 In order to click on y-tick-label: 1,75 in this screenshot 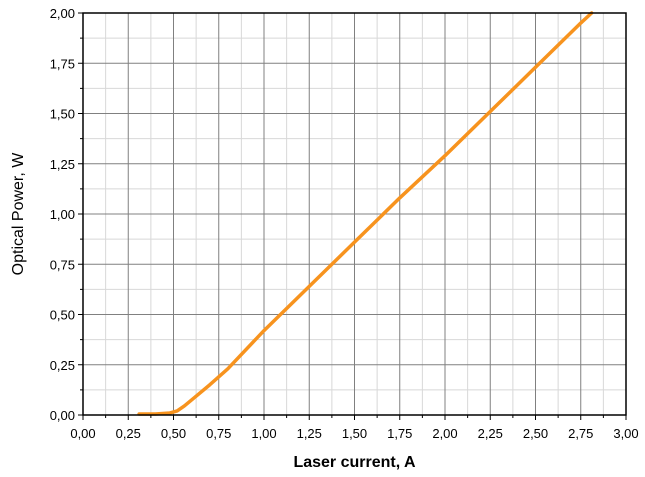, I will do `click(62, 63)`.